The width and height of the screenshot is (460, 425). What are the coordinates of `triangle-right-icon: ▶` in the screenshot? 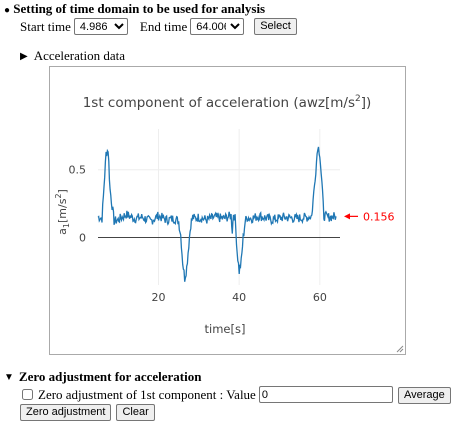 It's located at (24, 56).